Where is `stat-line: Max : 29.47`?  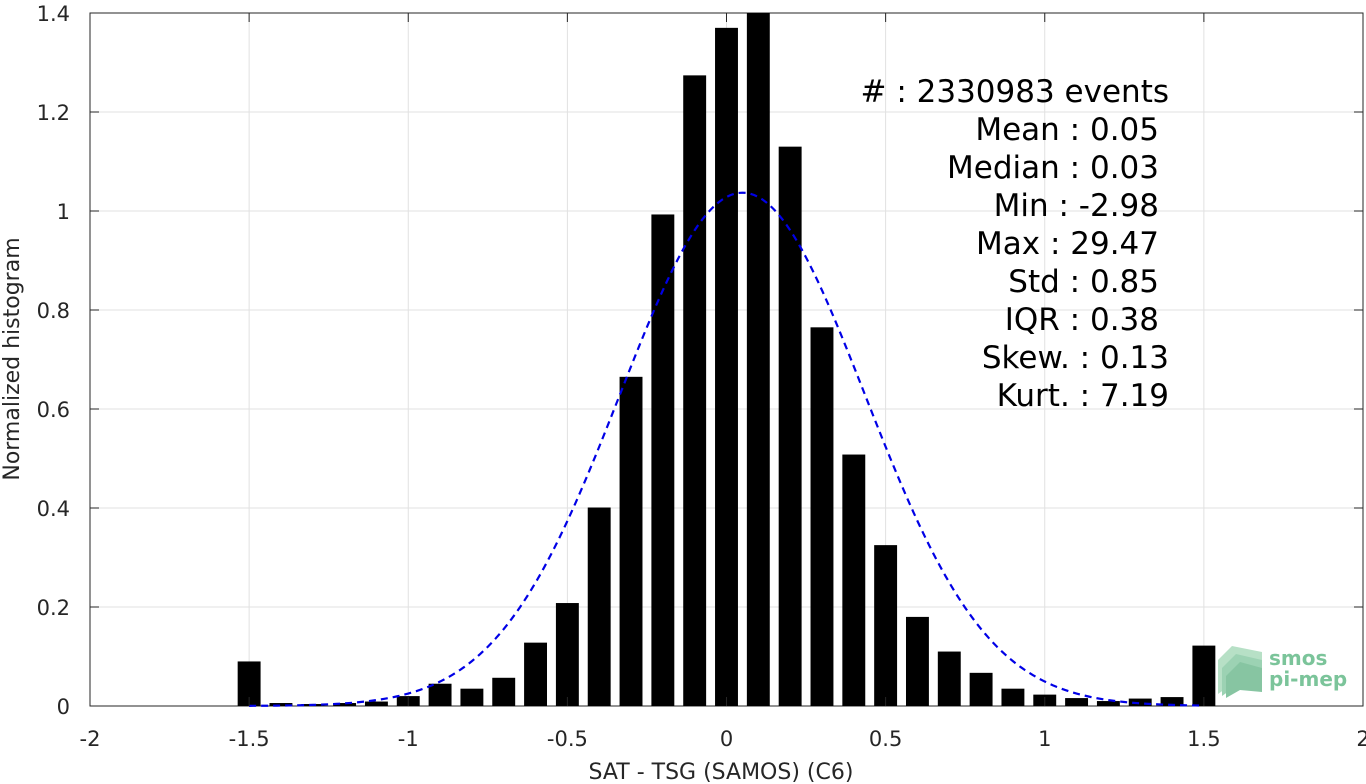
stat-line: Max : 29.47 is located at coordinates (1067, 244).